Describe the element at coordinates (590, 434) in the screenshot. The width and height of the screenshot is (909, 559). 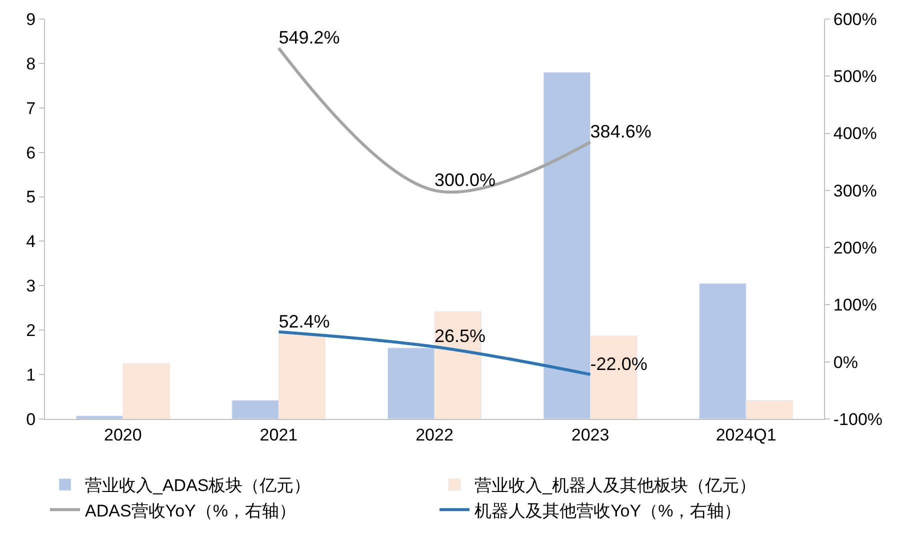
I see `x-tick-label: 2023` at that location.